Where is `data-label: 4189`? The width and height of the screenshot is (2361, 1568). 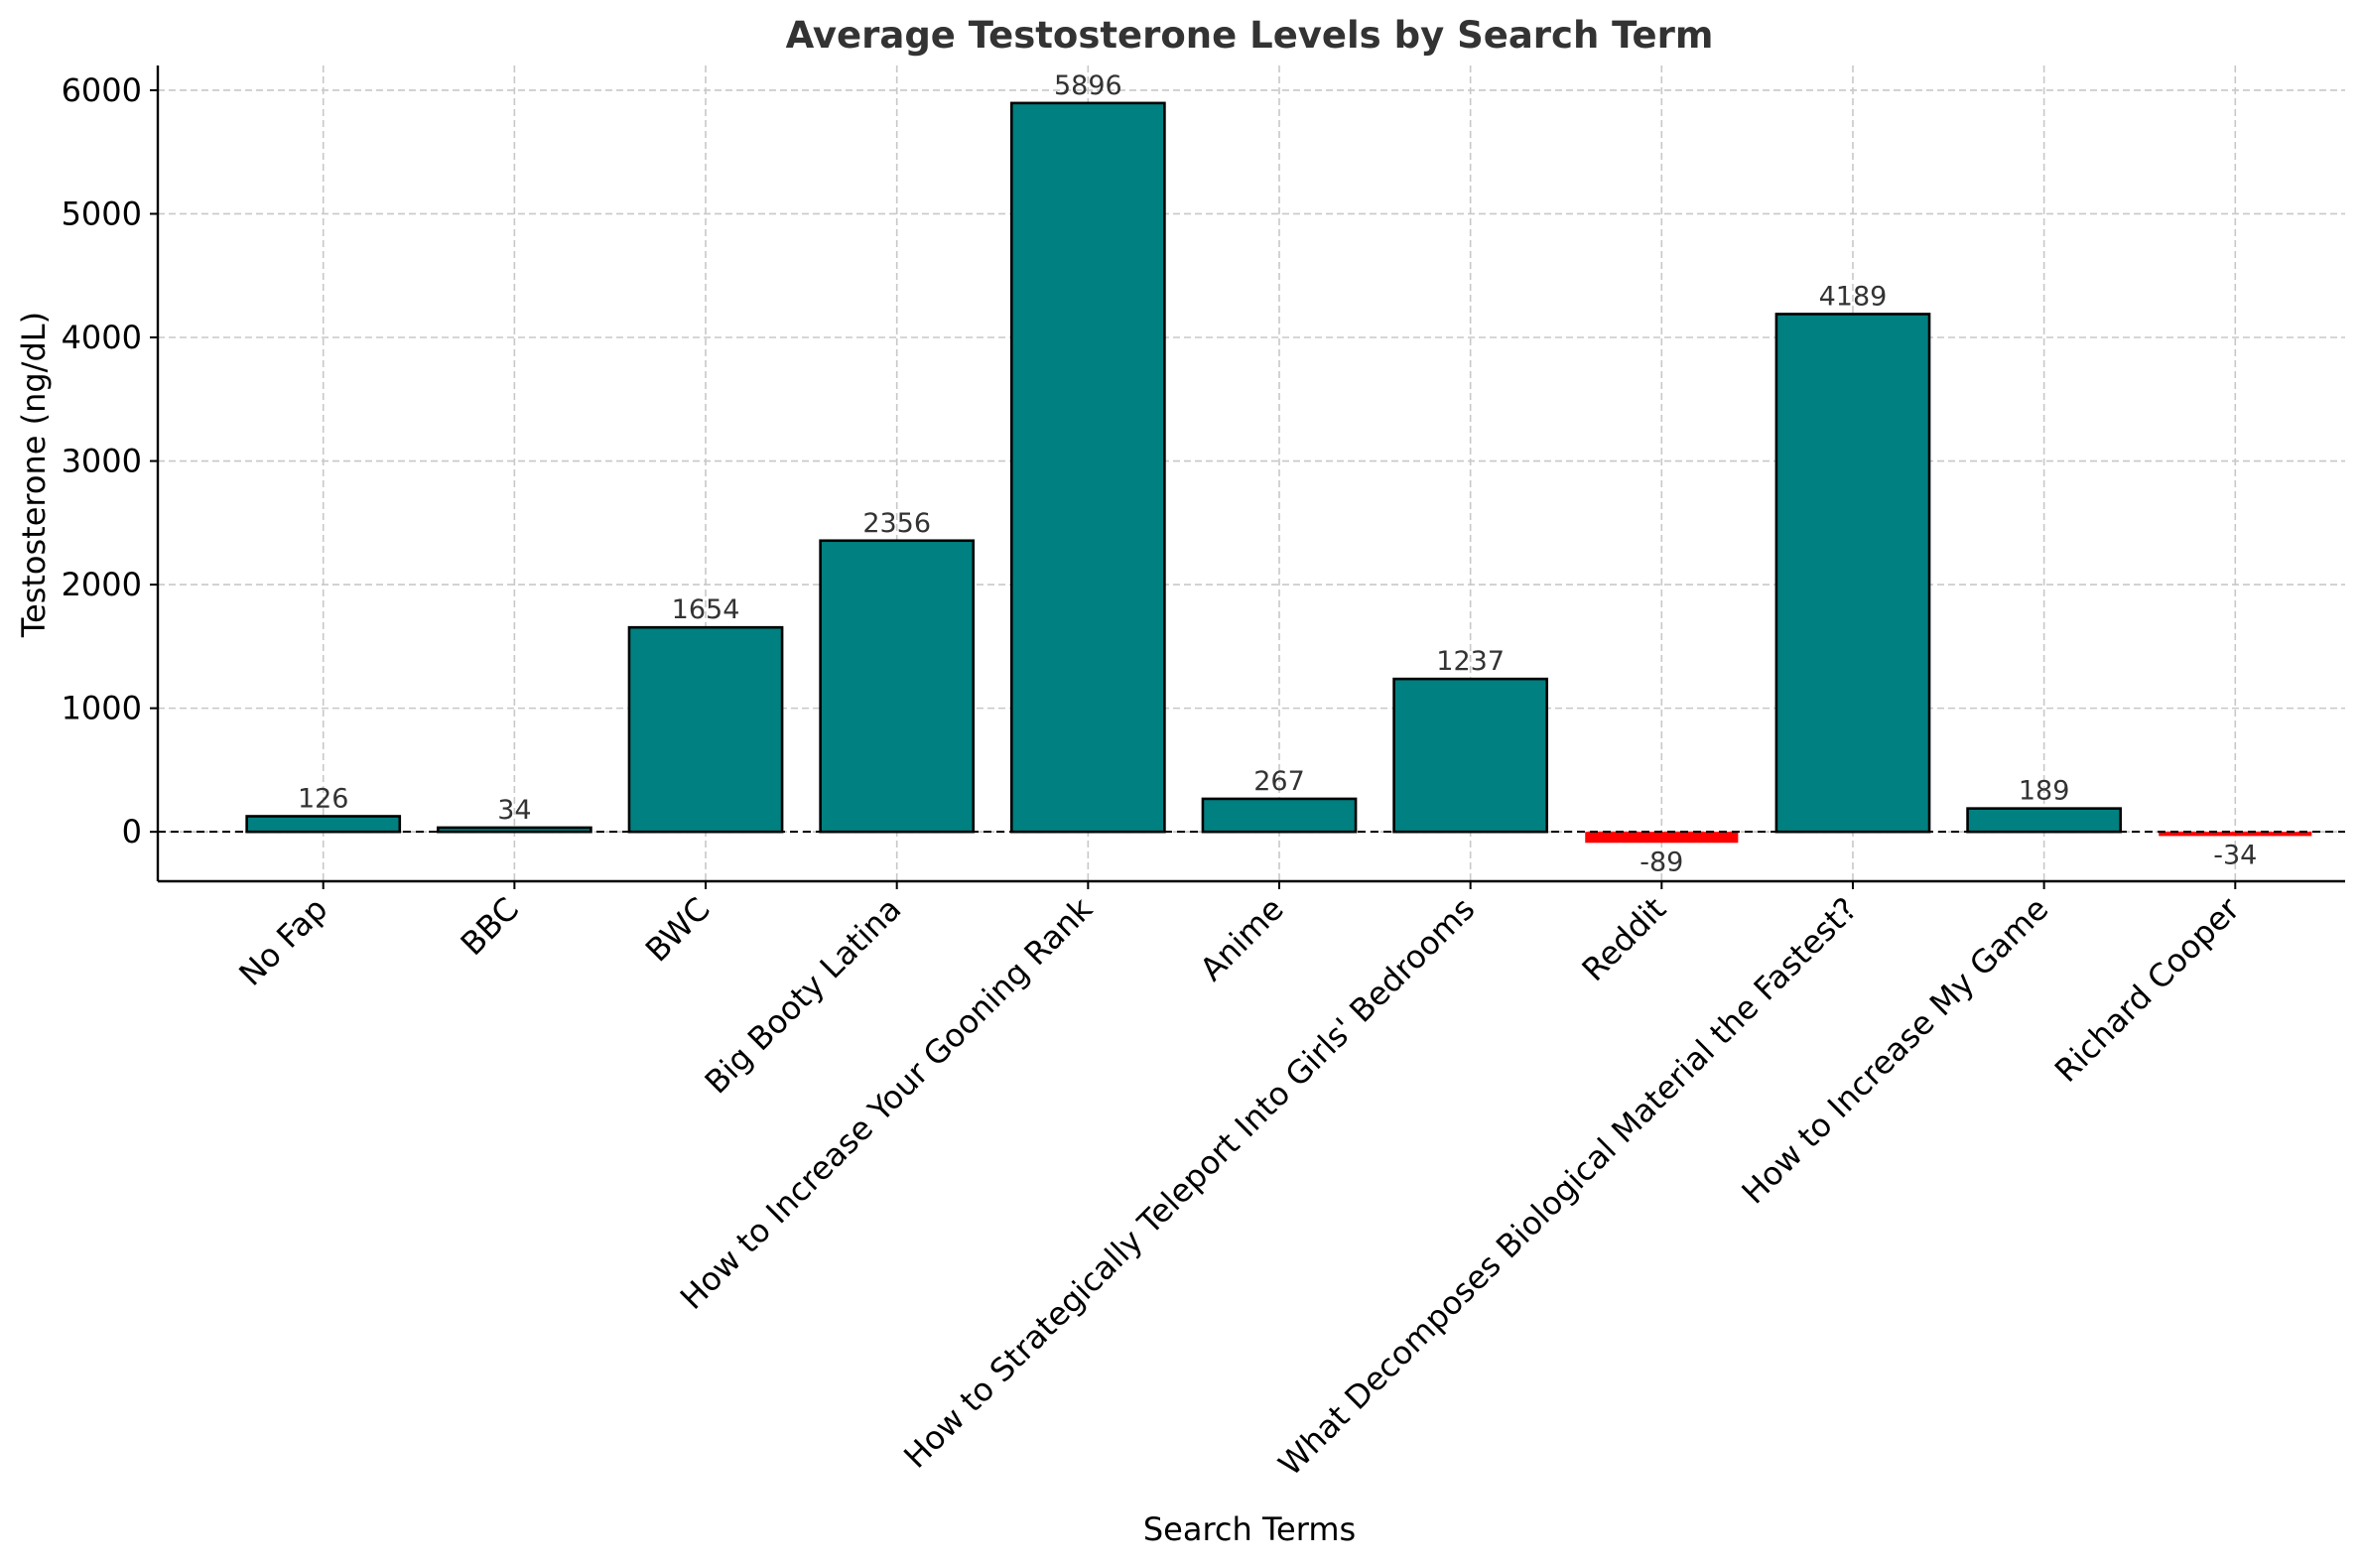
data-label: 4189 is located at coordinates (1853, 296).